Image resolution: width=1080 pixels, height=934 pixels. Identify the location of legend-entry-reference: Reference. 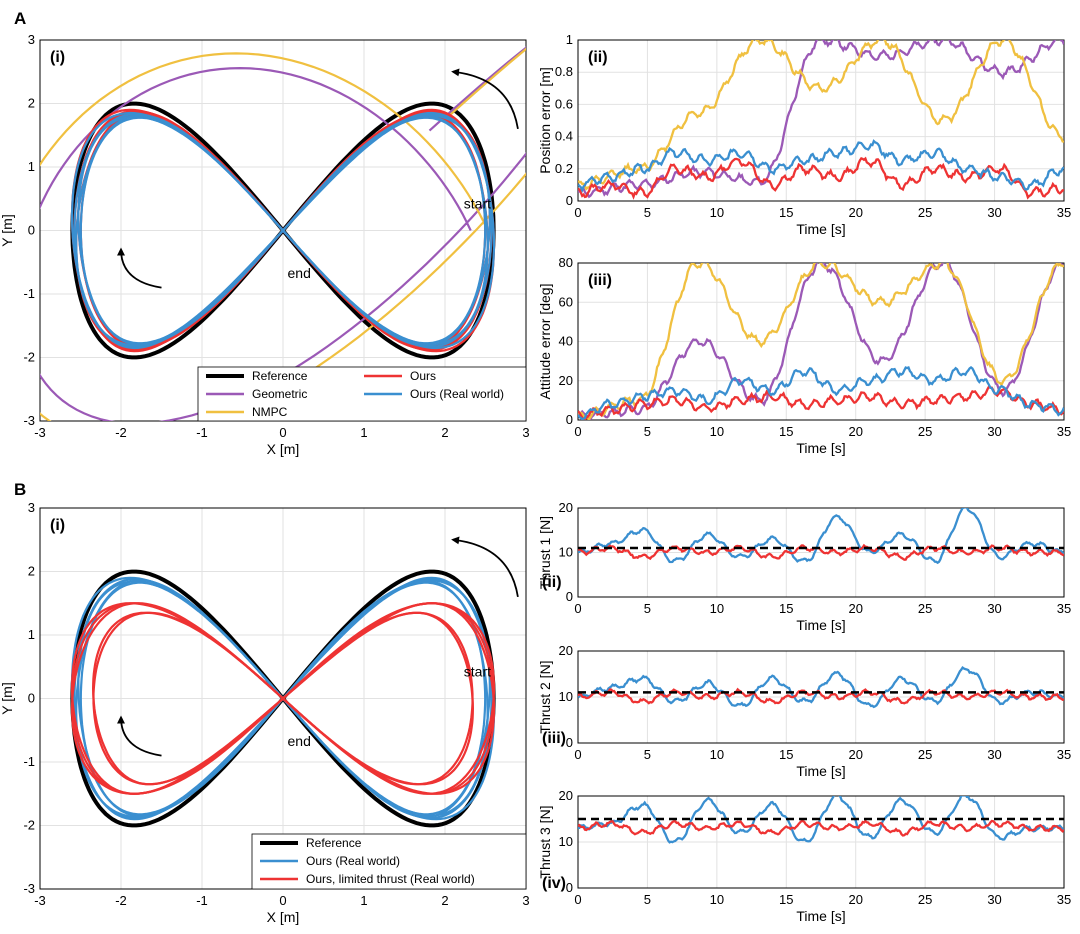
(280, 376).